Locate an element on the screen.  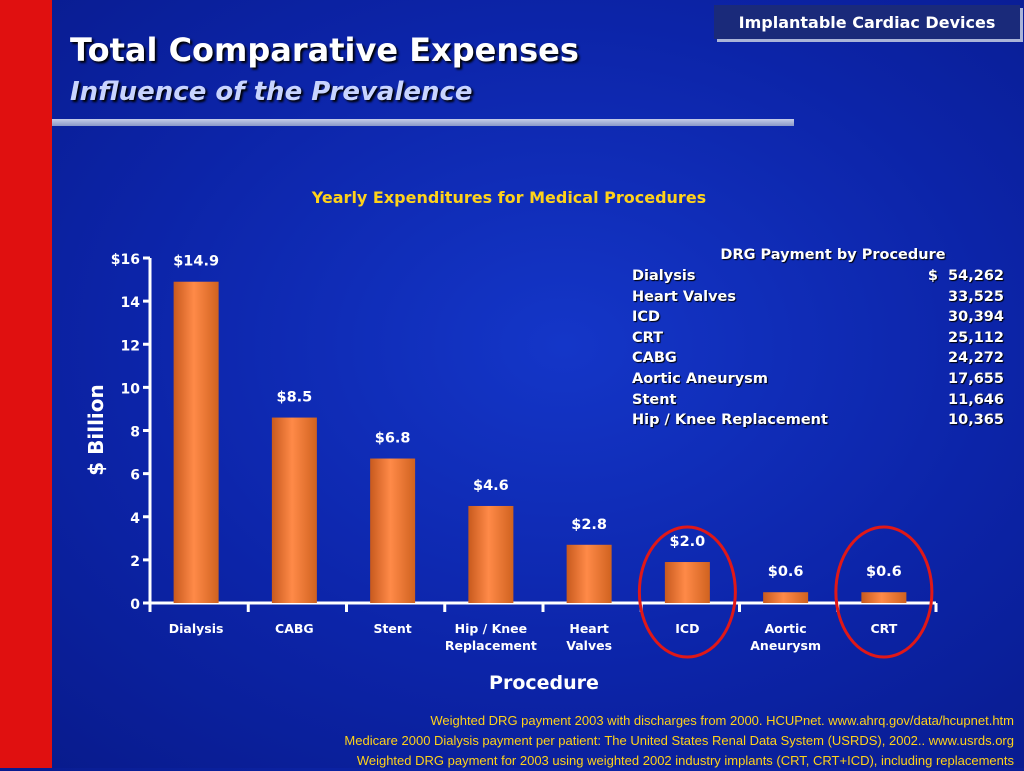
drg-row-value: 17,655 is located at coordinates (976, 378).